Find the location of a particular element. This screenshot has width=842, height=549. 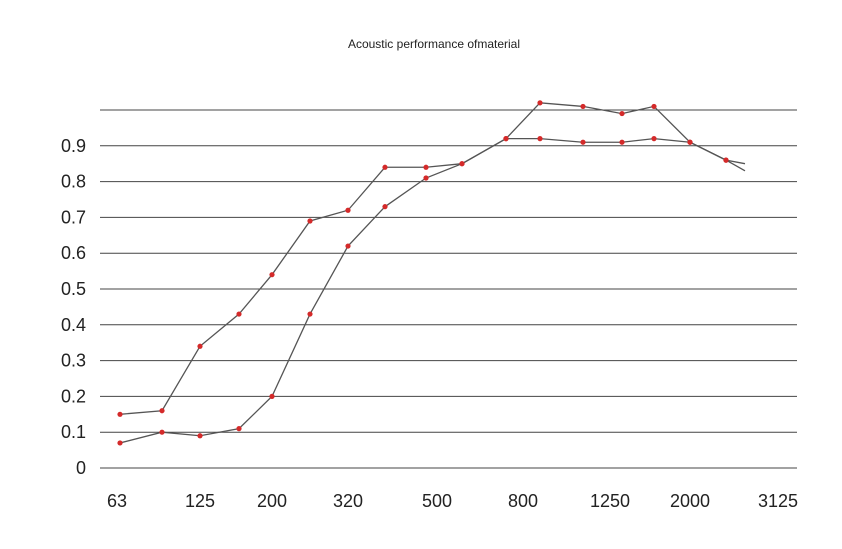

x-tick-label: 63 is located at coordinates (117, 501).